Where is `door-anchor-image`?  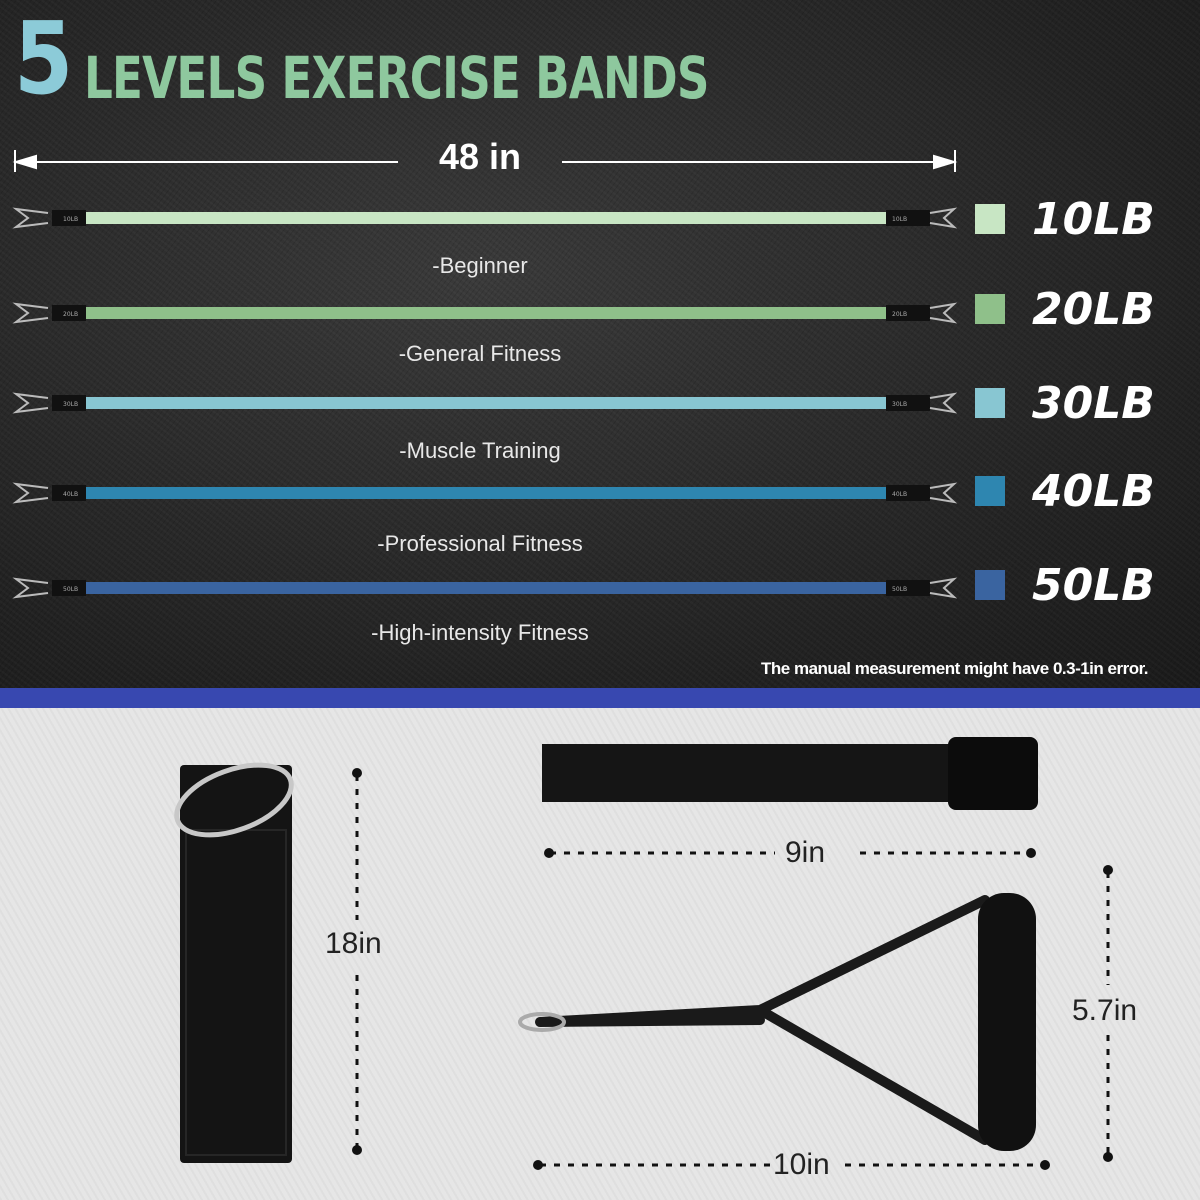 door-anchor-image is located at coordinates (790, 773).